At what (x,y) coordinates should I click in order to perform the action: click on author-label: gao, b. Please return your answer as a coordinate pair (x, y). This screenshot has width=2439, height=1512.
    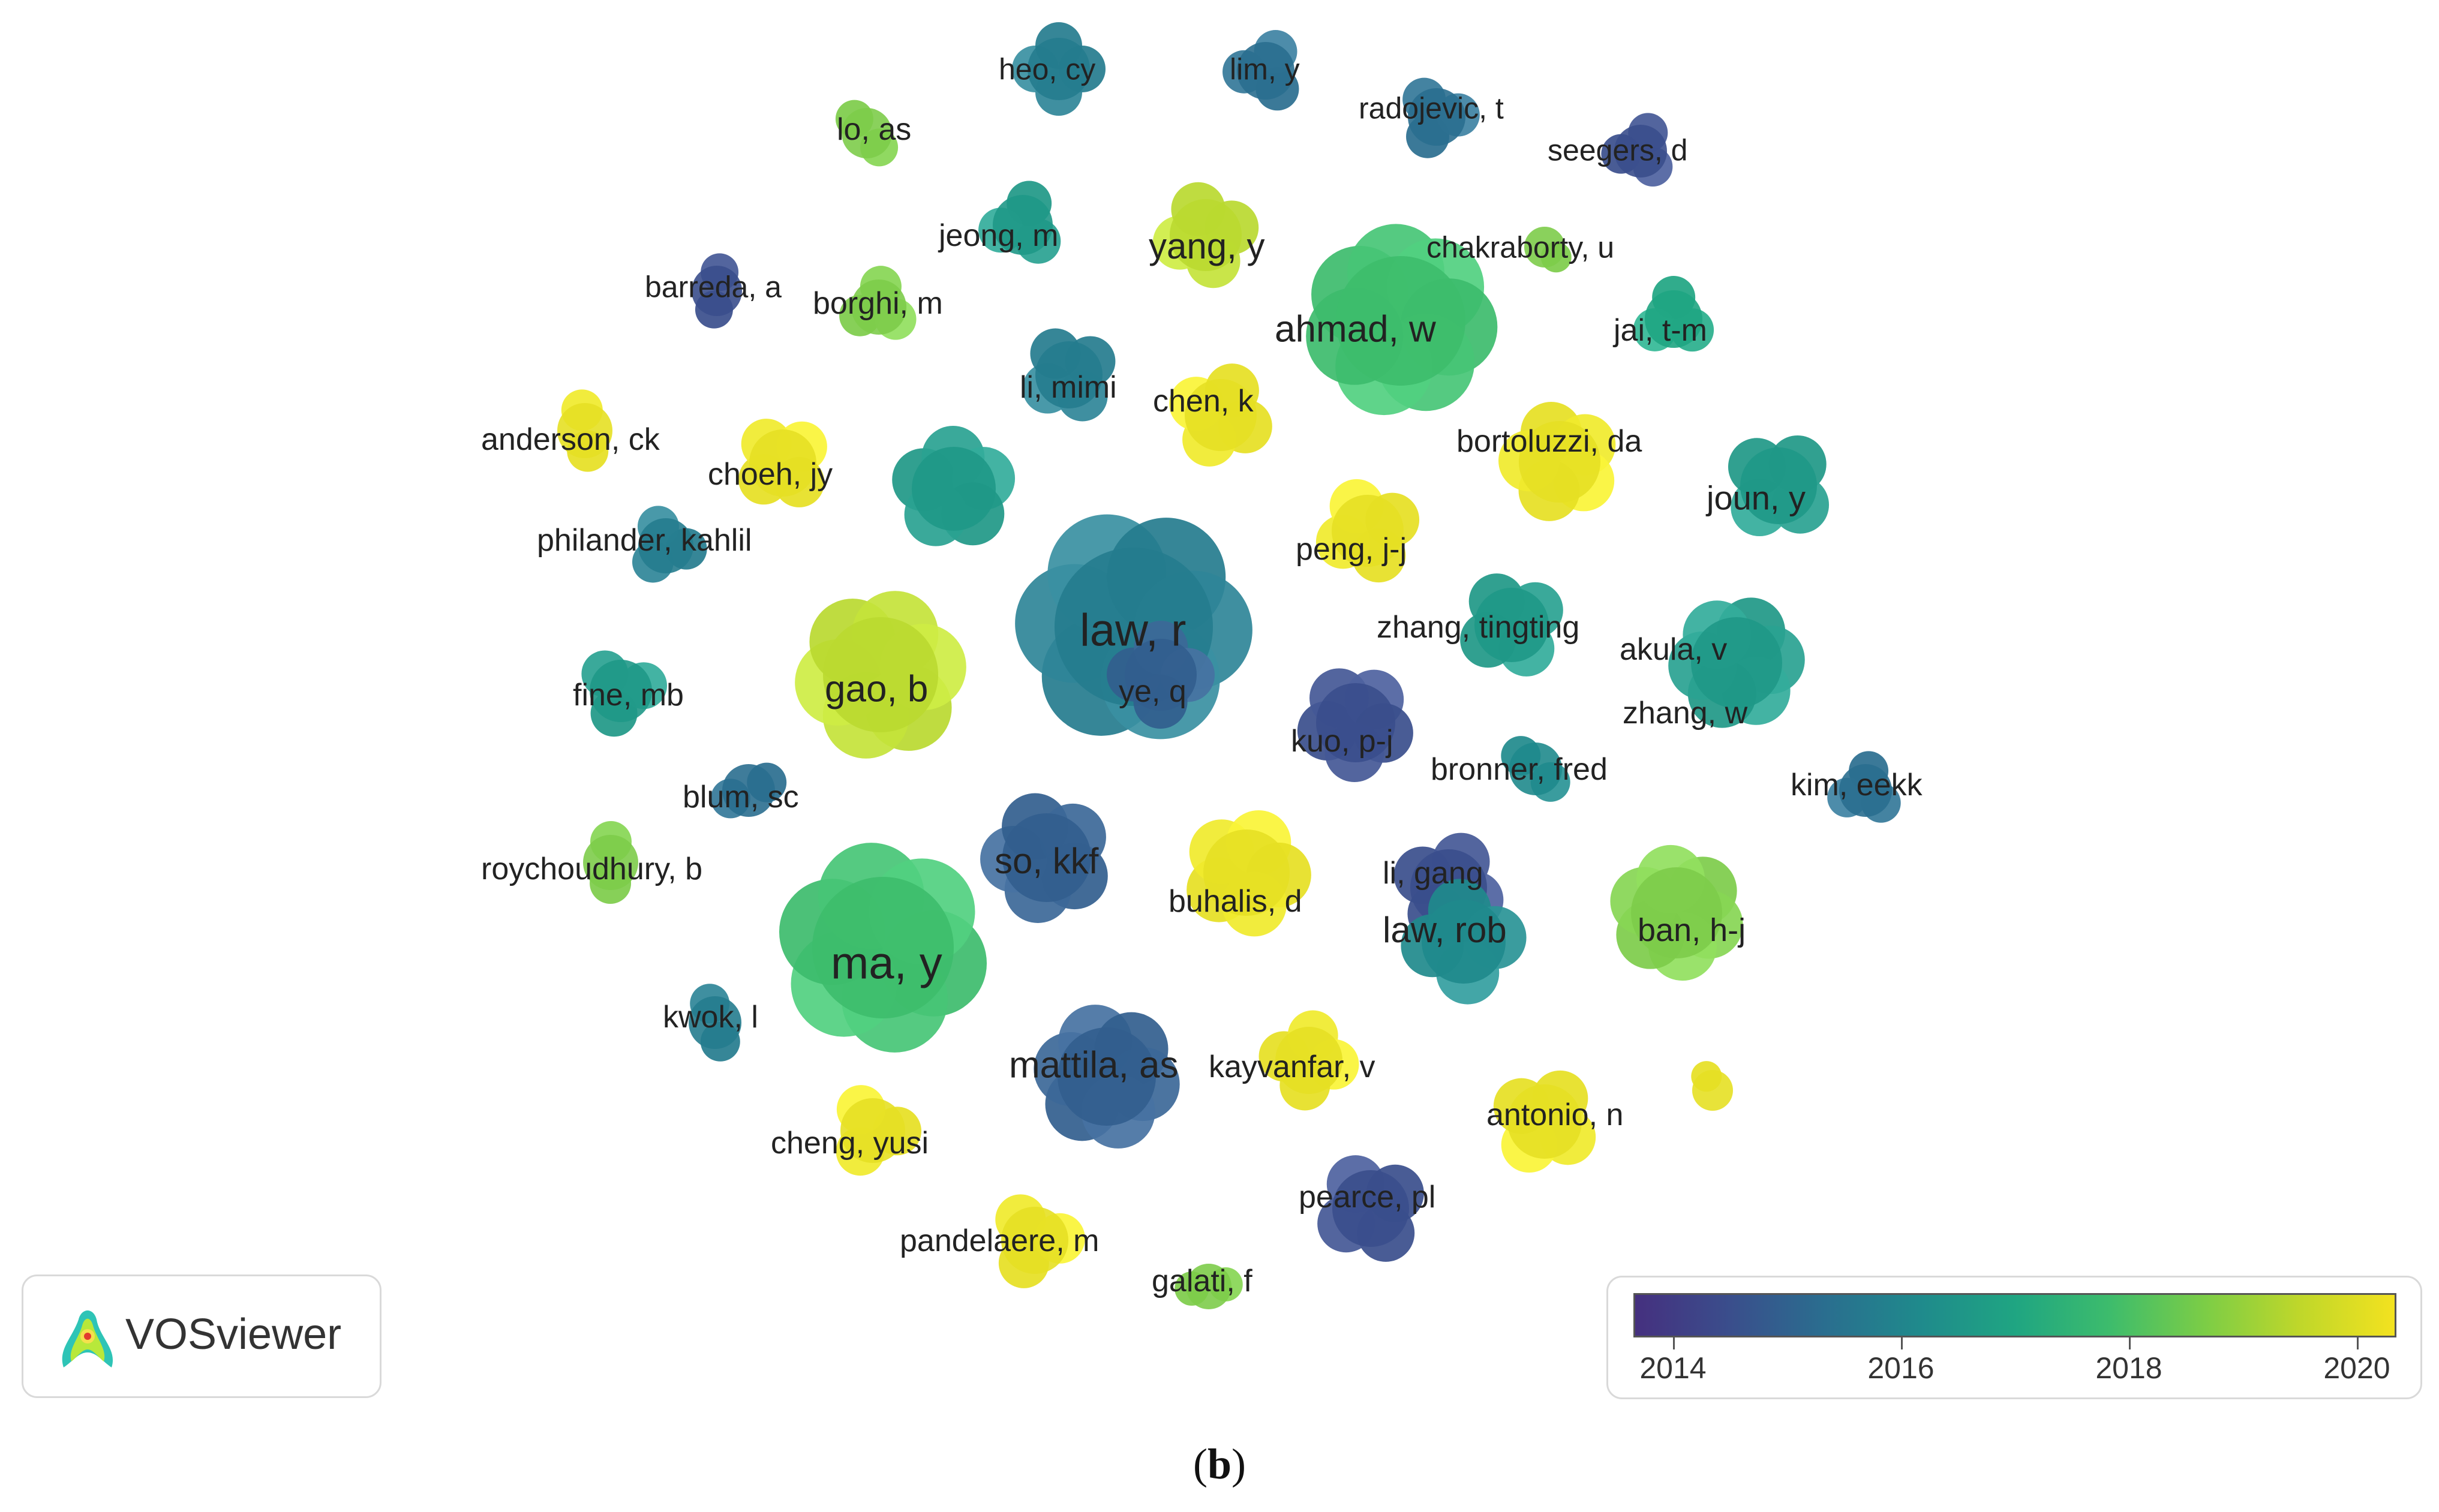
    Looking at the image, I should click on (876, 690).